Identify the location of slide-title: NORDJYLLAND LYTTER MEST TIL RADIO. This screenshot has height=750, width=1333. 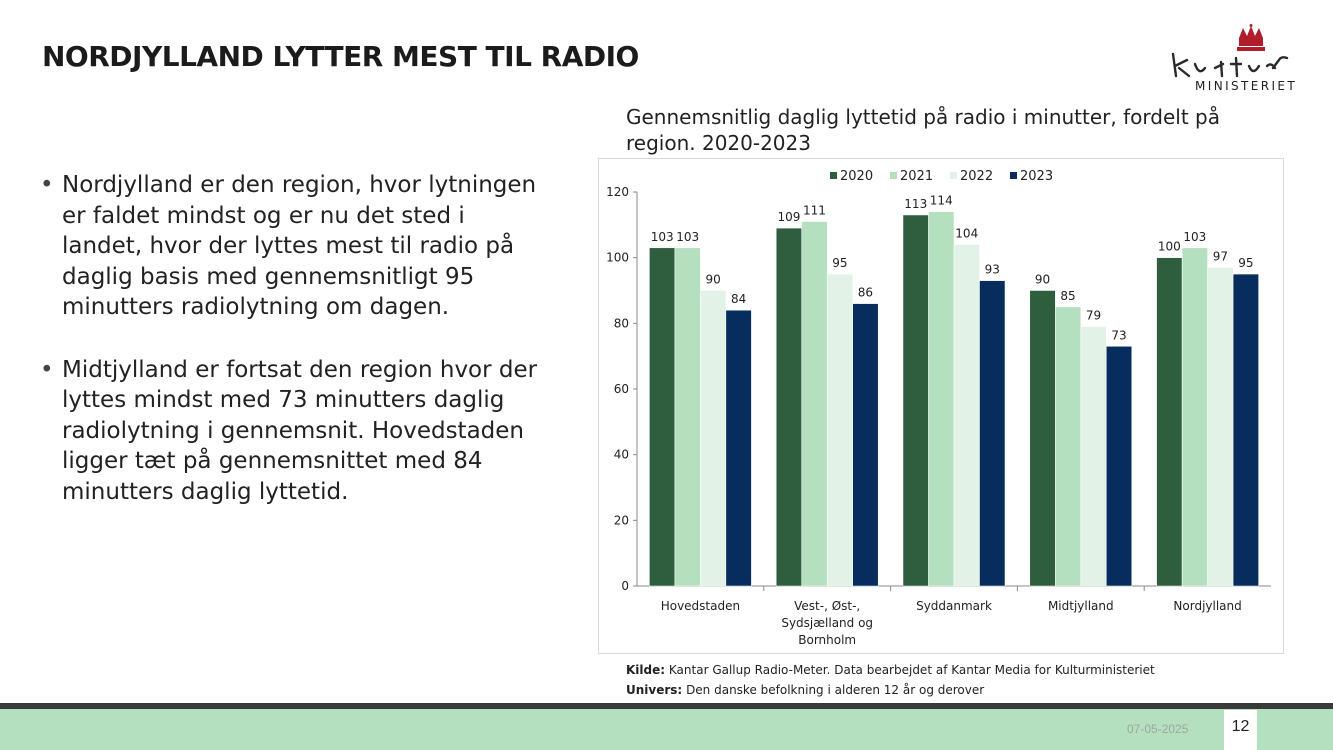
(340, 56).